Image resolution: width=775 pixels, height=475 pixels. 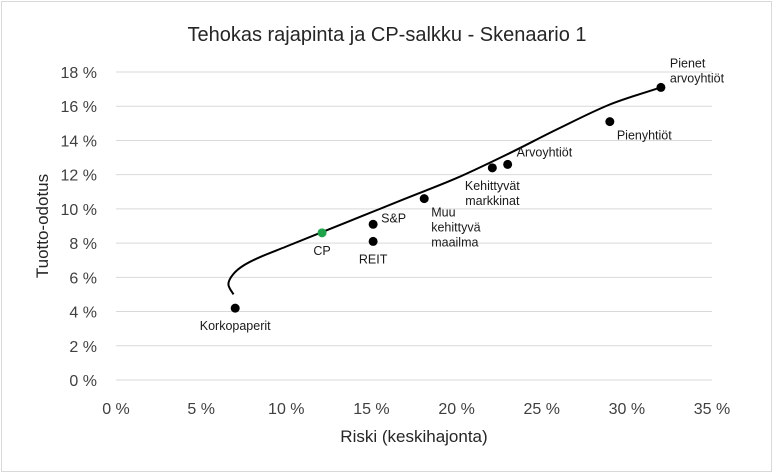 What do you see at coordinates (116, 409) in the screenshot?
I see `x-tick-label: 0 %` at bounding box center [116, 409].